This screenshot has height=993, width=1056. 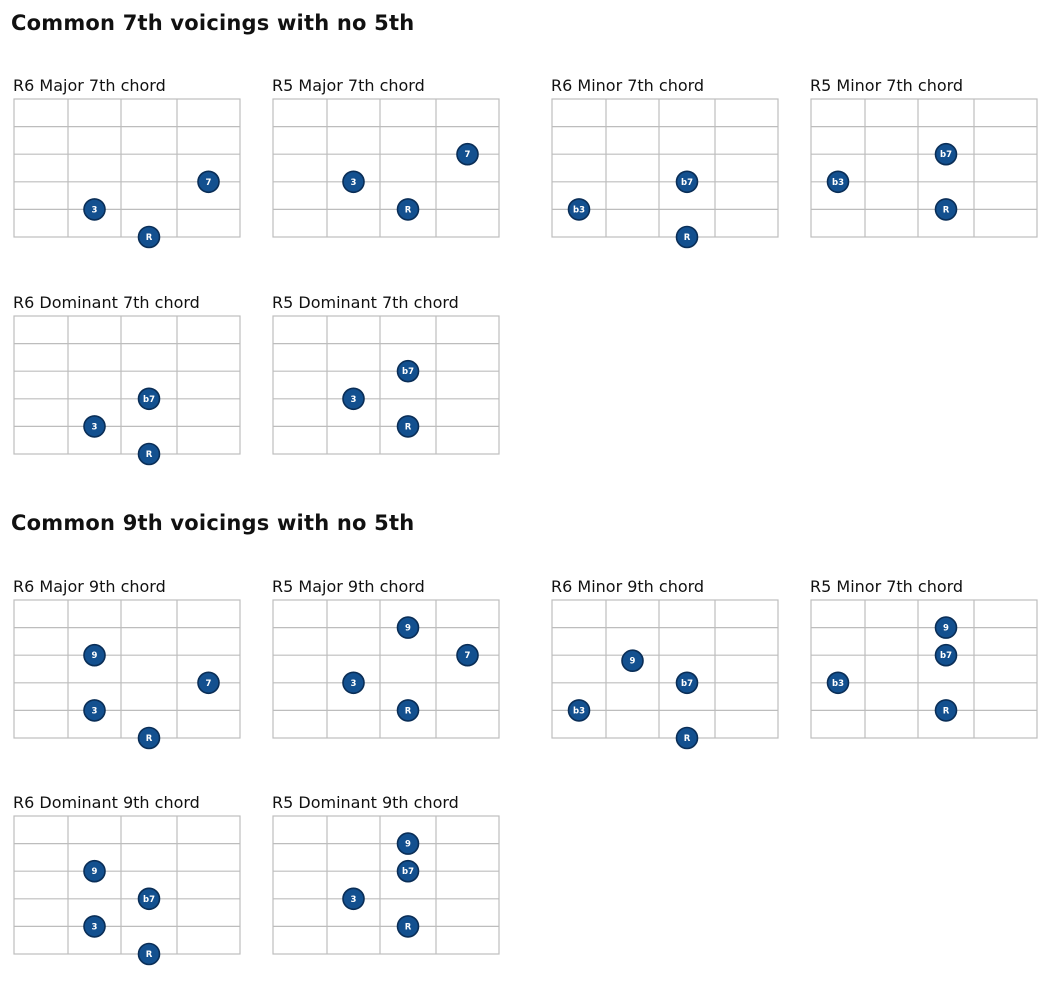 I want to click on chord-title: R6 Minor 7th chord, so click(x=628, y=85).